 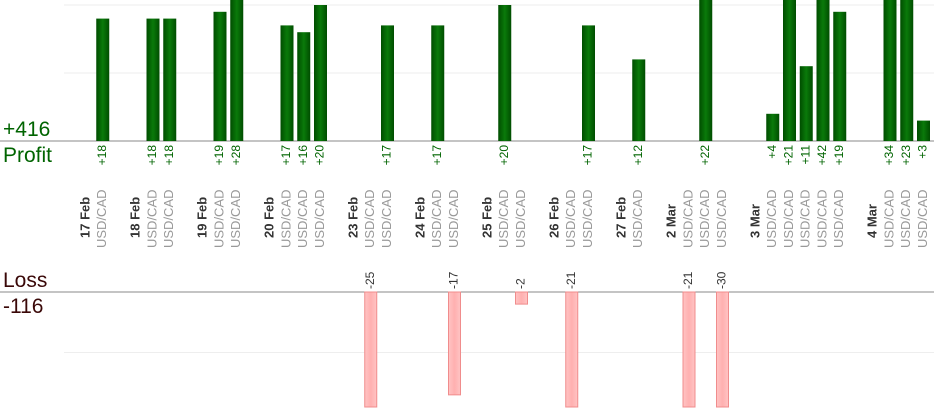 I want to click on profit-label: Profit, so click(x=28, y=155).